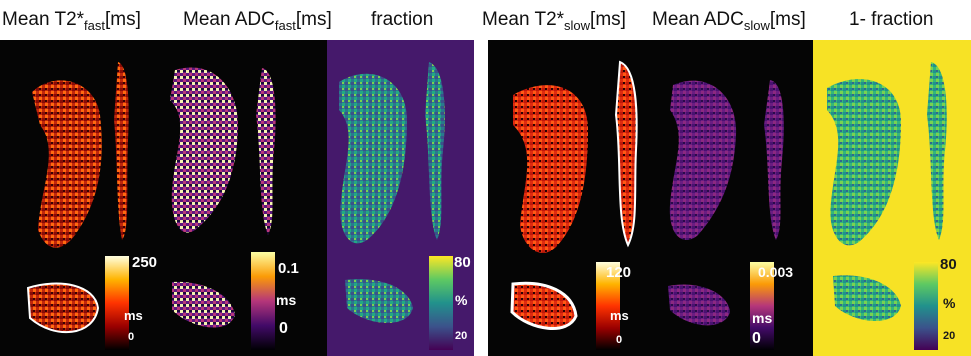 The width and height of the screenshot is (971, 356). Describe the element at coordinates (554, 21) in the screenshot. I see `header-t2-slow: Mean T2*slow[ms]` at that location.